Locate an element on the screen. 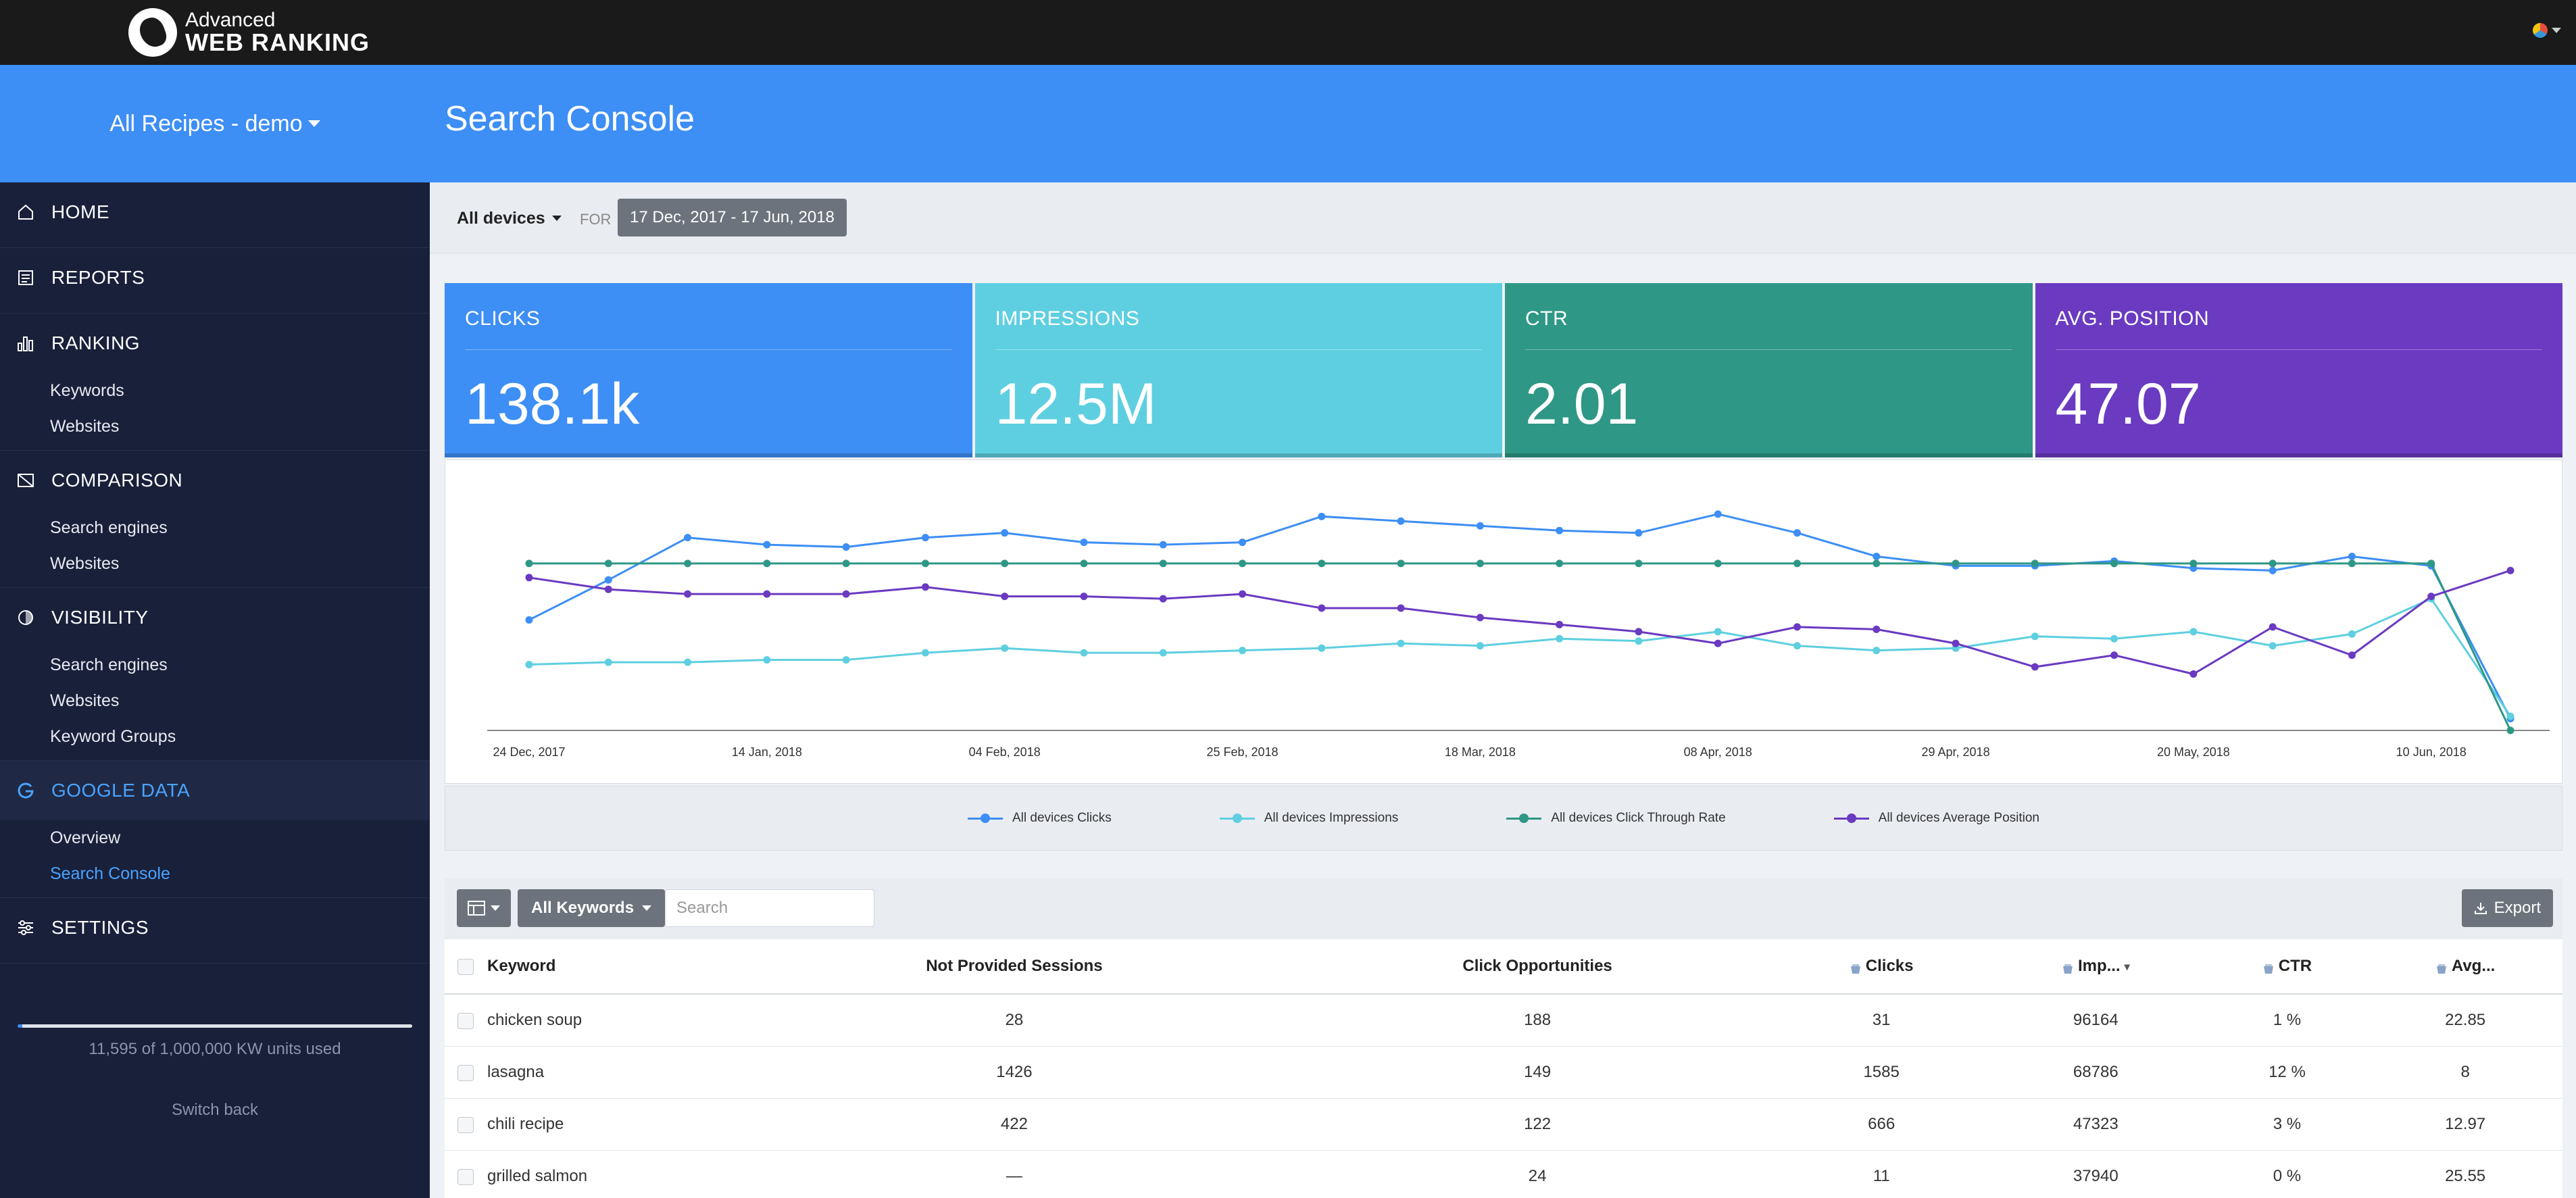 This screenshot has height=1198, width=2576. sidebar-item-ranking: RANKING is located at coordinates (215, 343).